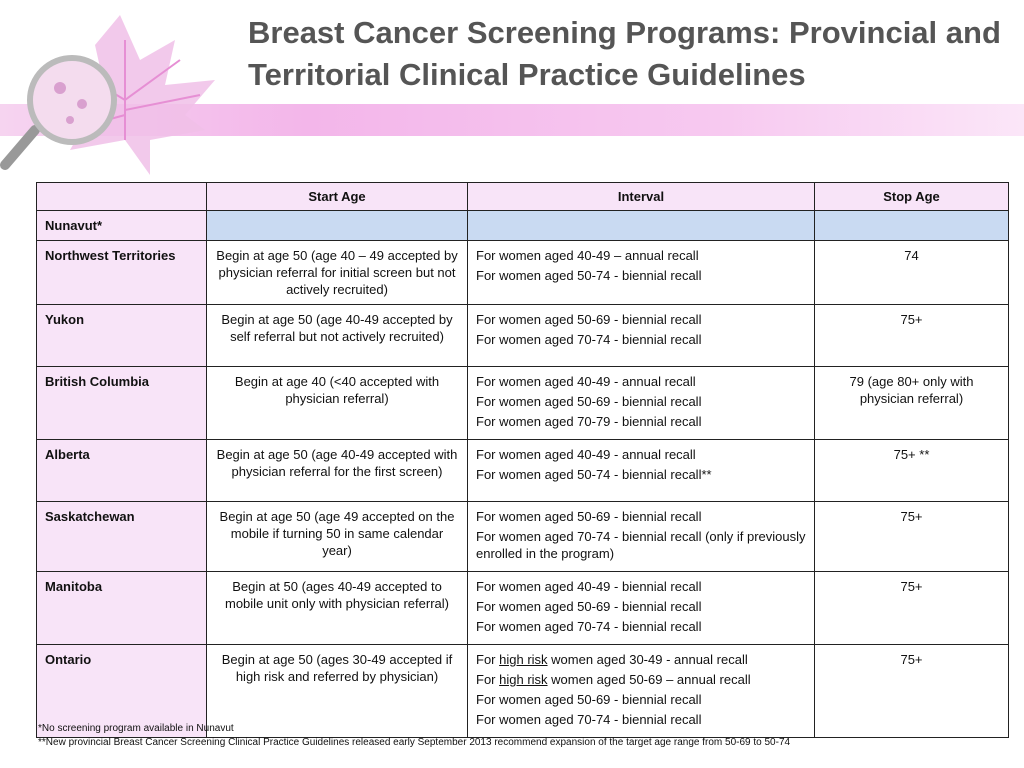 The width and height of the screenshot is (1024, 768). Describe the element at coordinates (121, 272) in the screenshot. I see `province-cell: Northwest Territories` at that location.